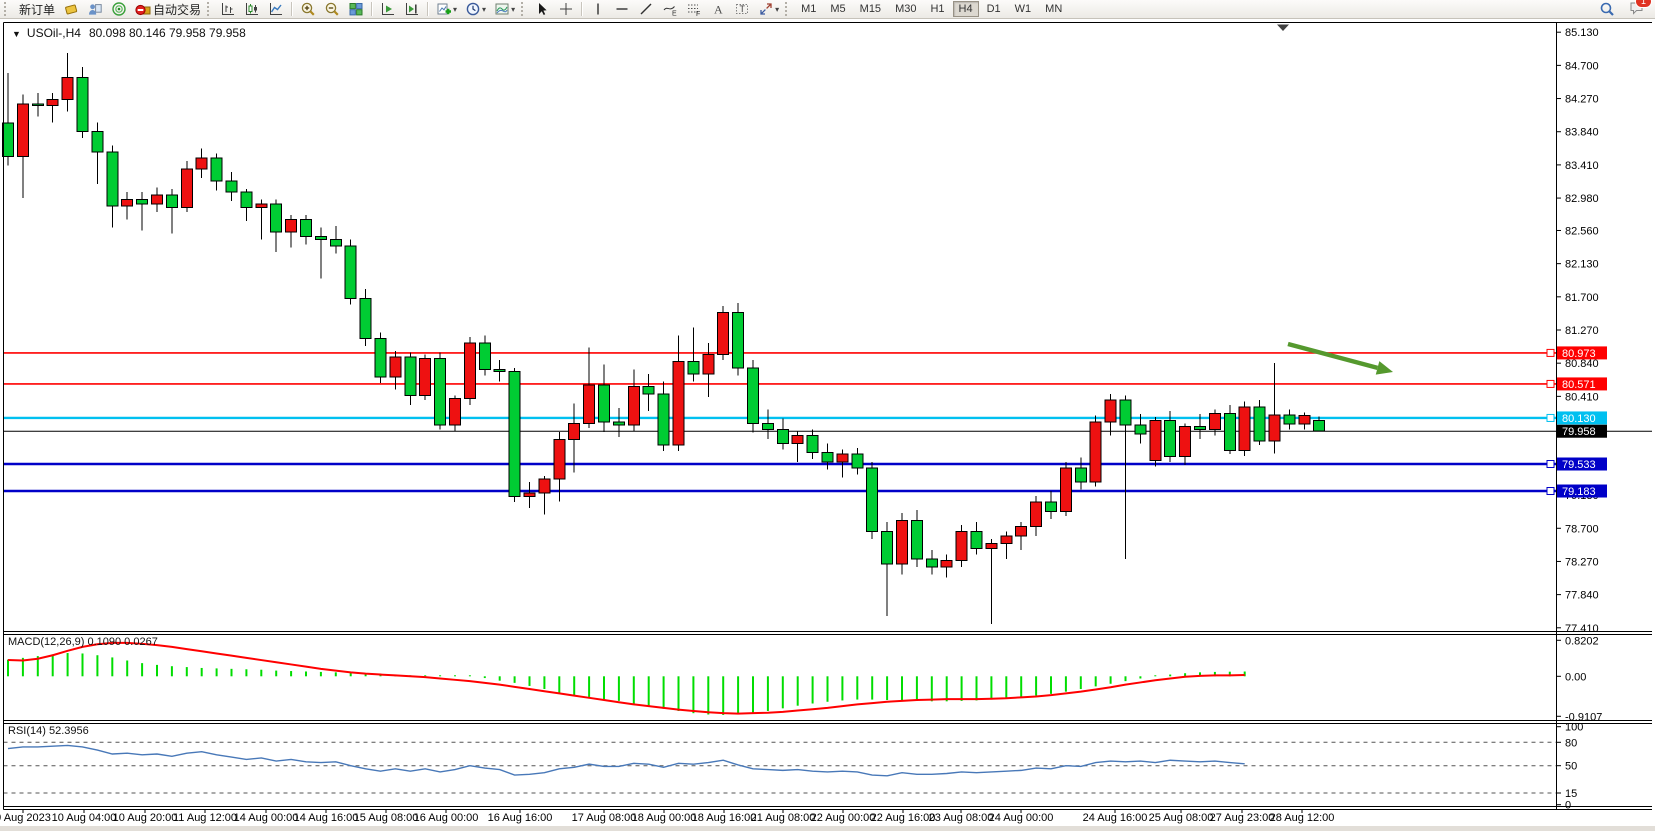  I want to click on new-order-button: 新订单, so click(36, 9).